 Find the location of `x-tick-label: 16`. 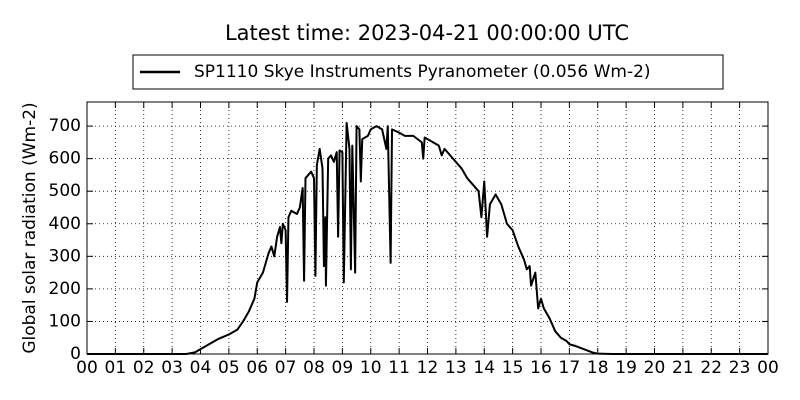

x-tick-label: 16 is located at coordinates (541, 368).